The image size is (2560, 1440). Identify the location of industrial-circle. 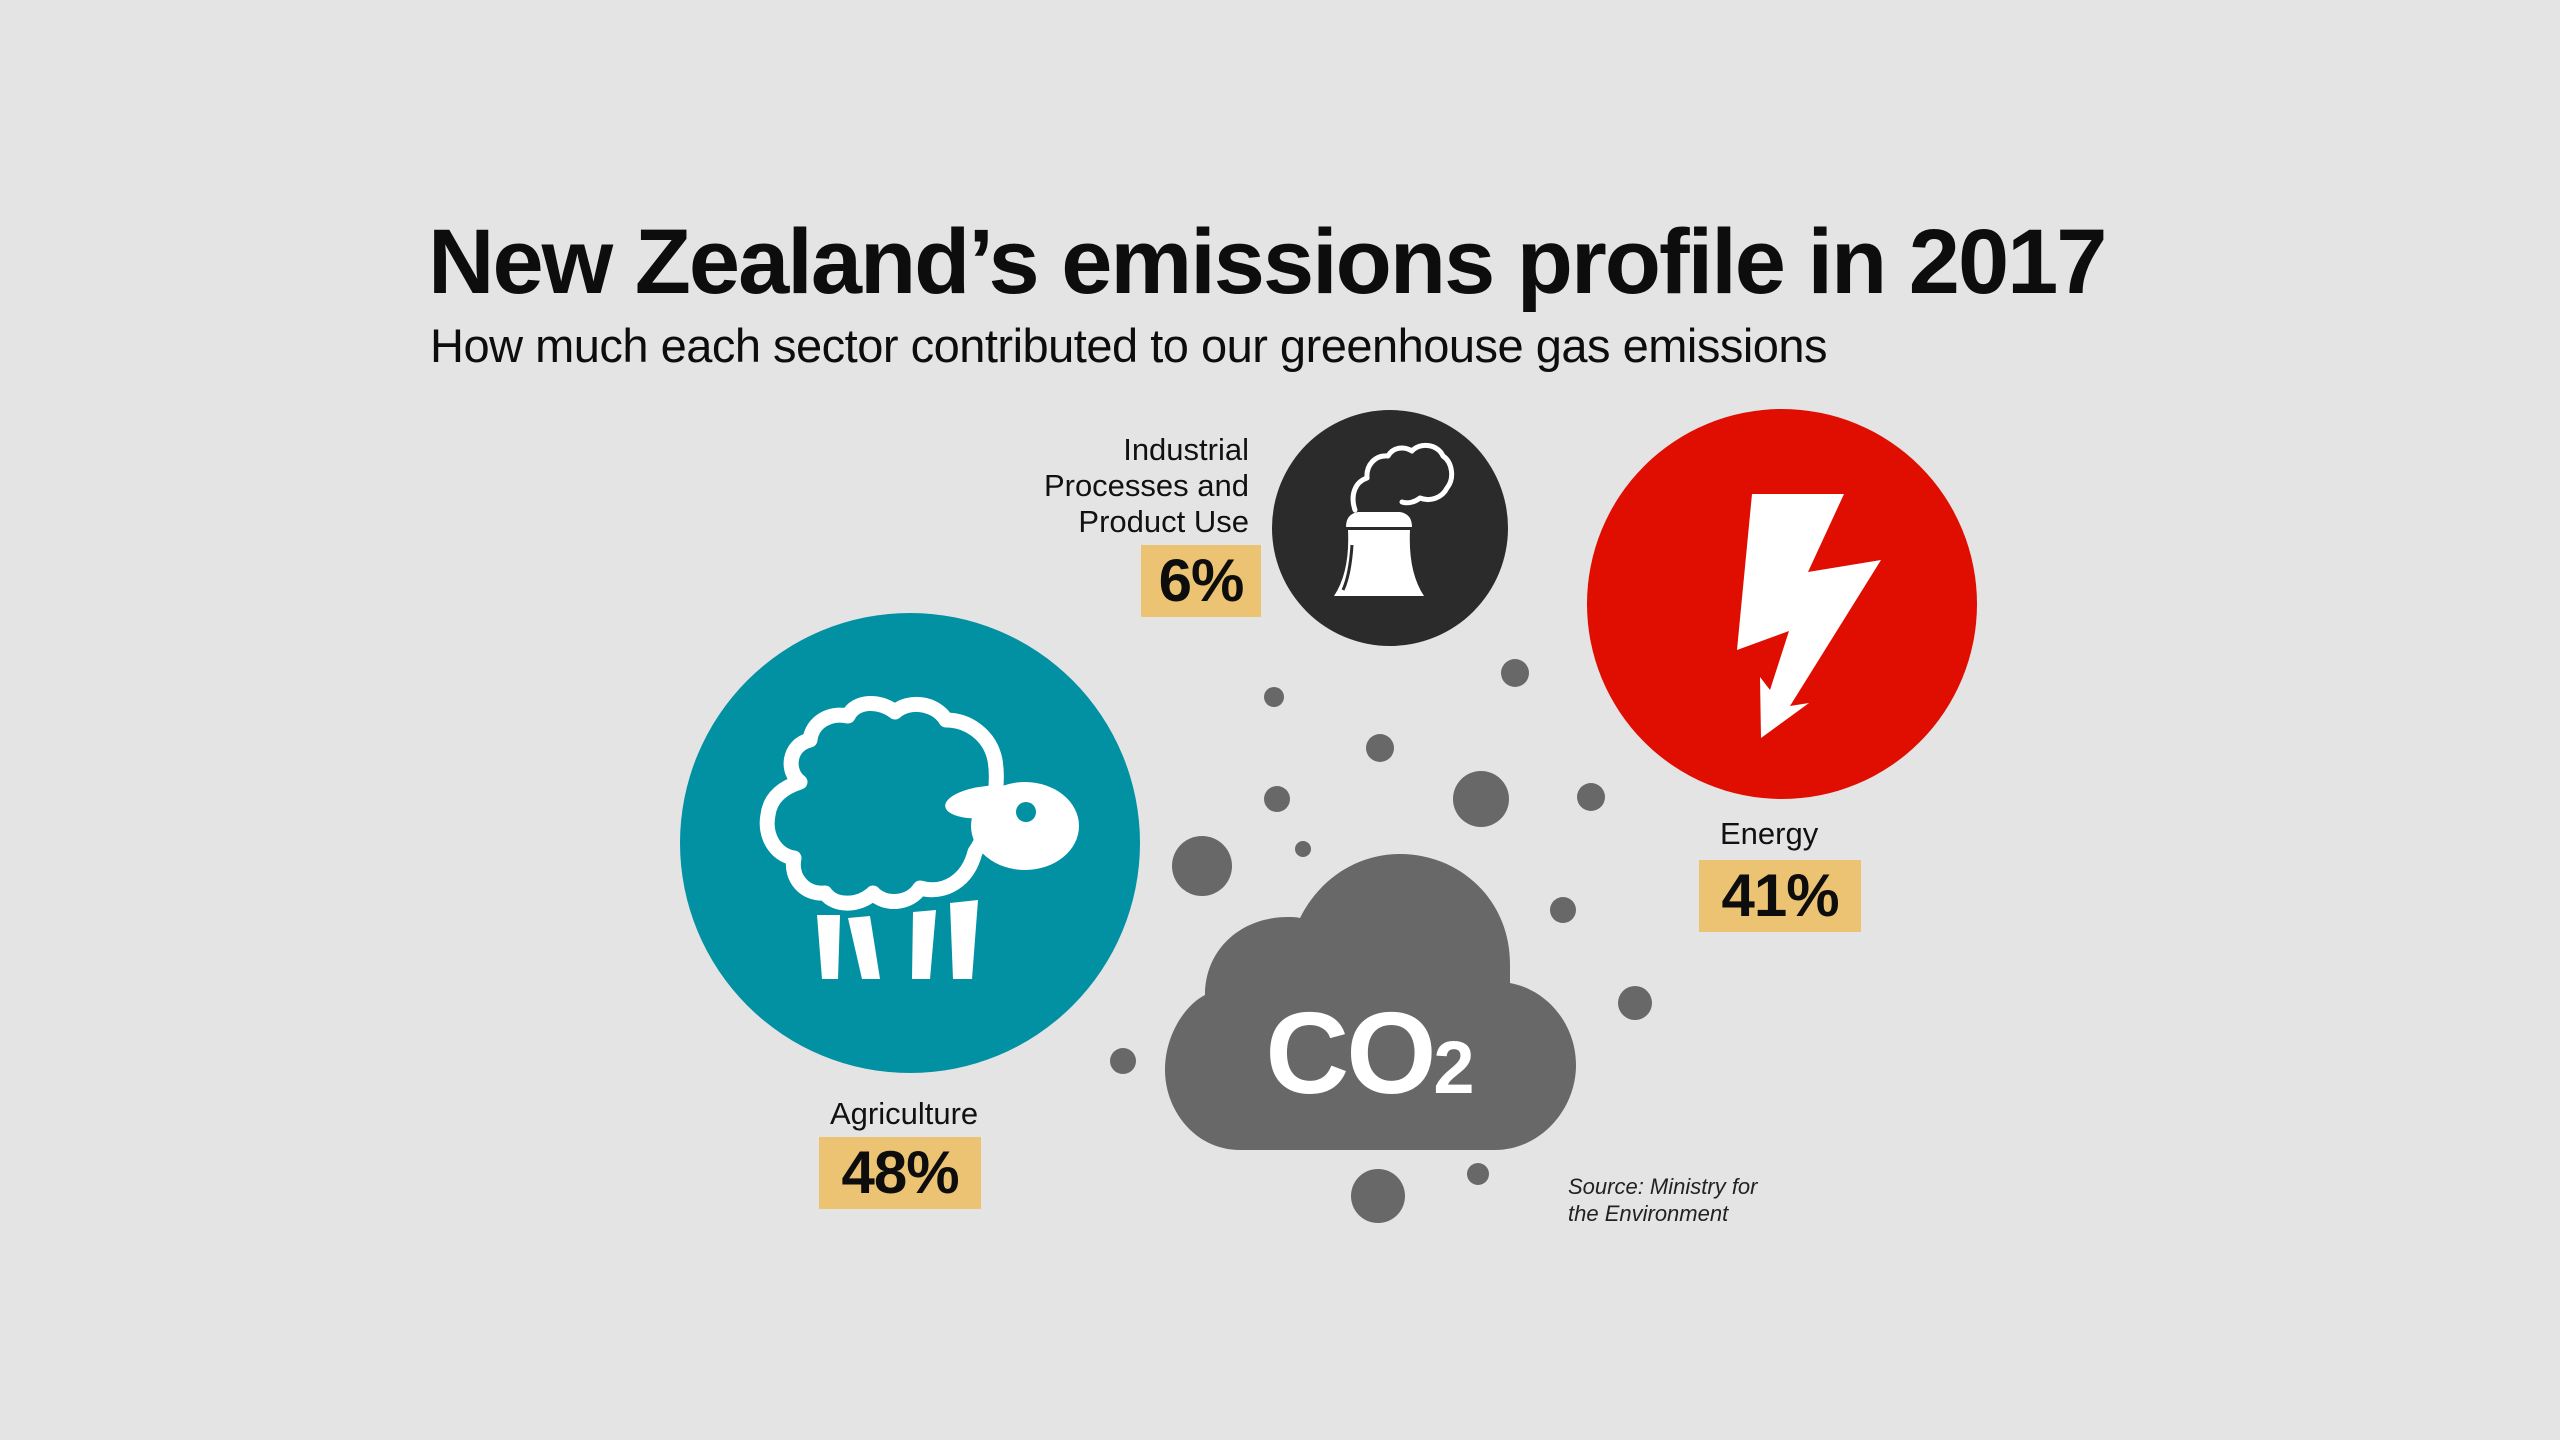
(1390, 528).